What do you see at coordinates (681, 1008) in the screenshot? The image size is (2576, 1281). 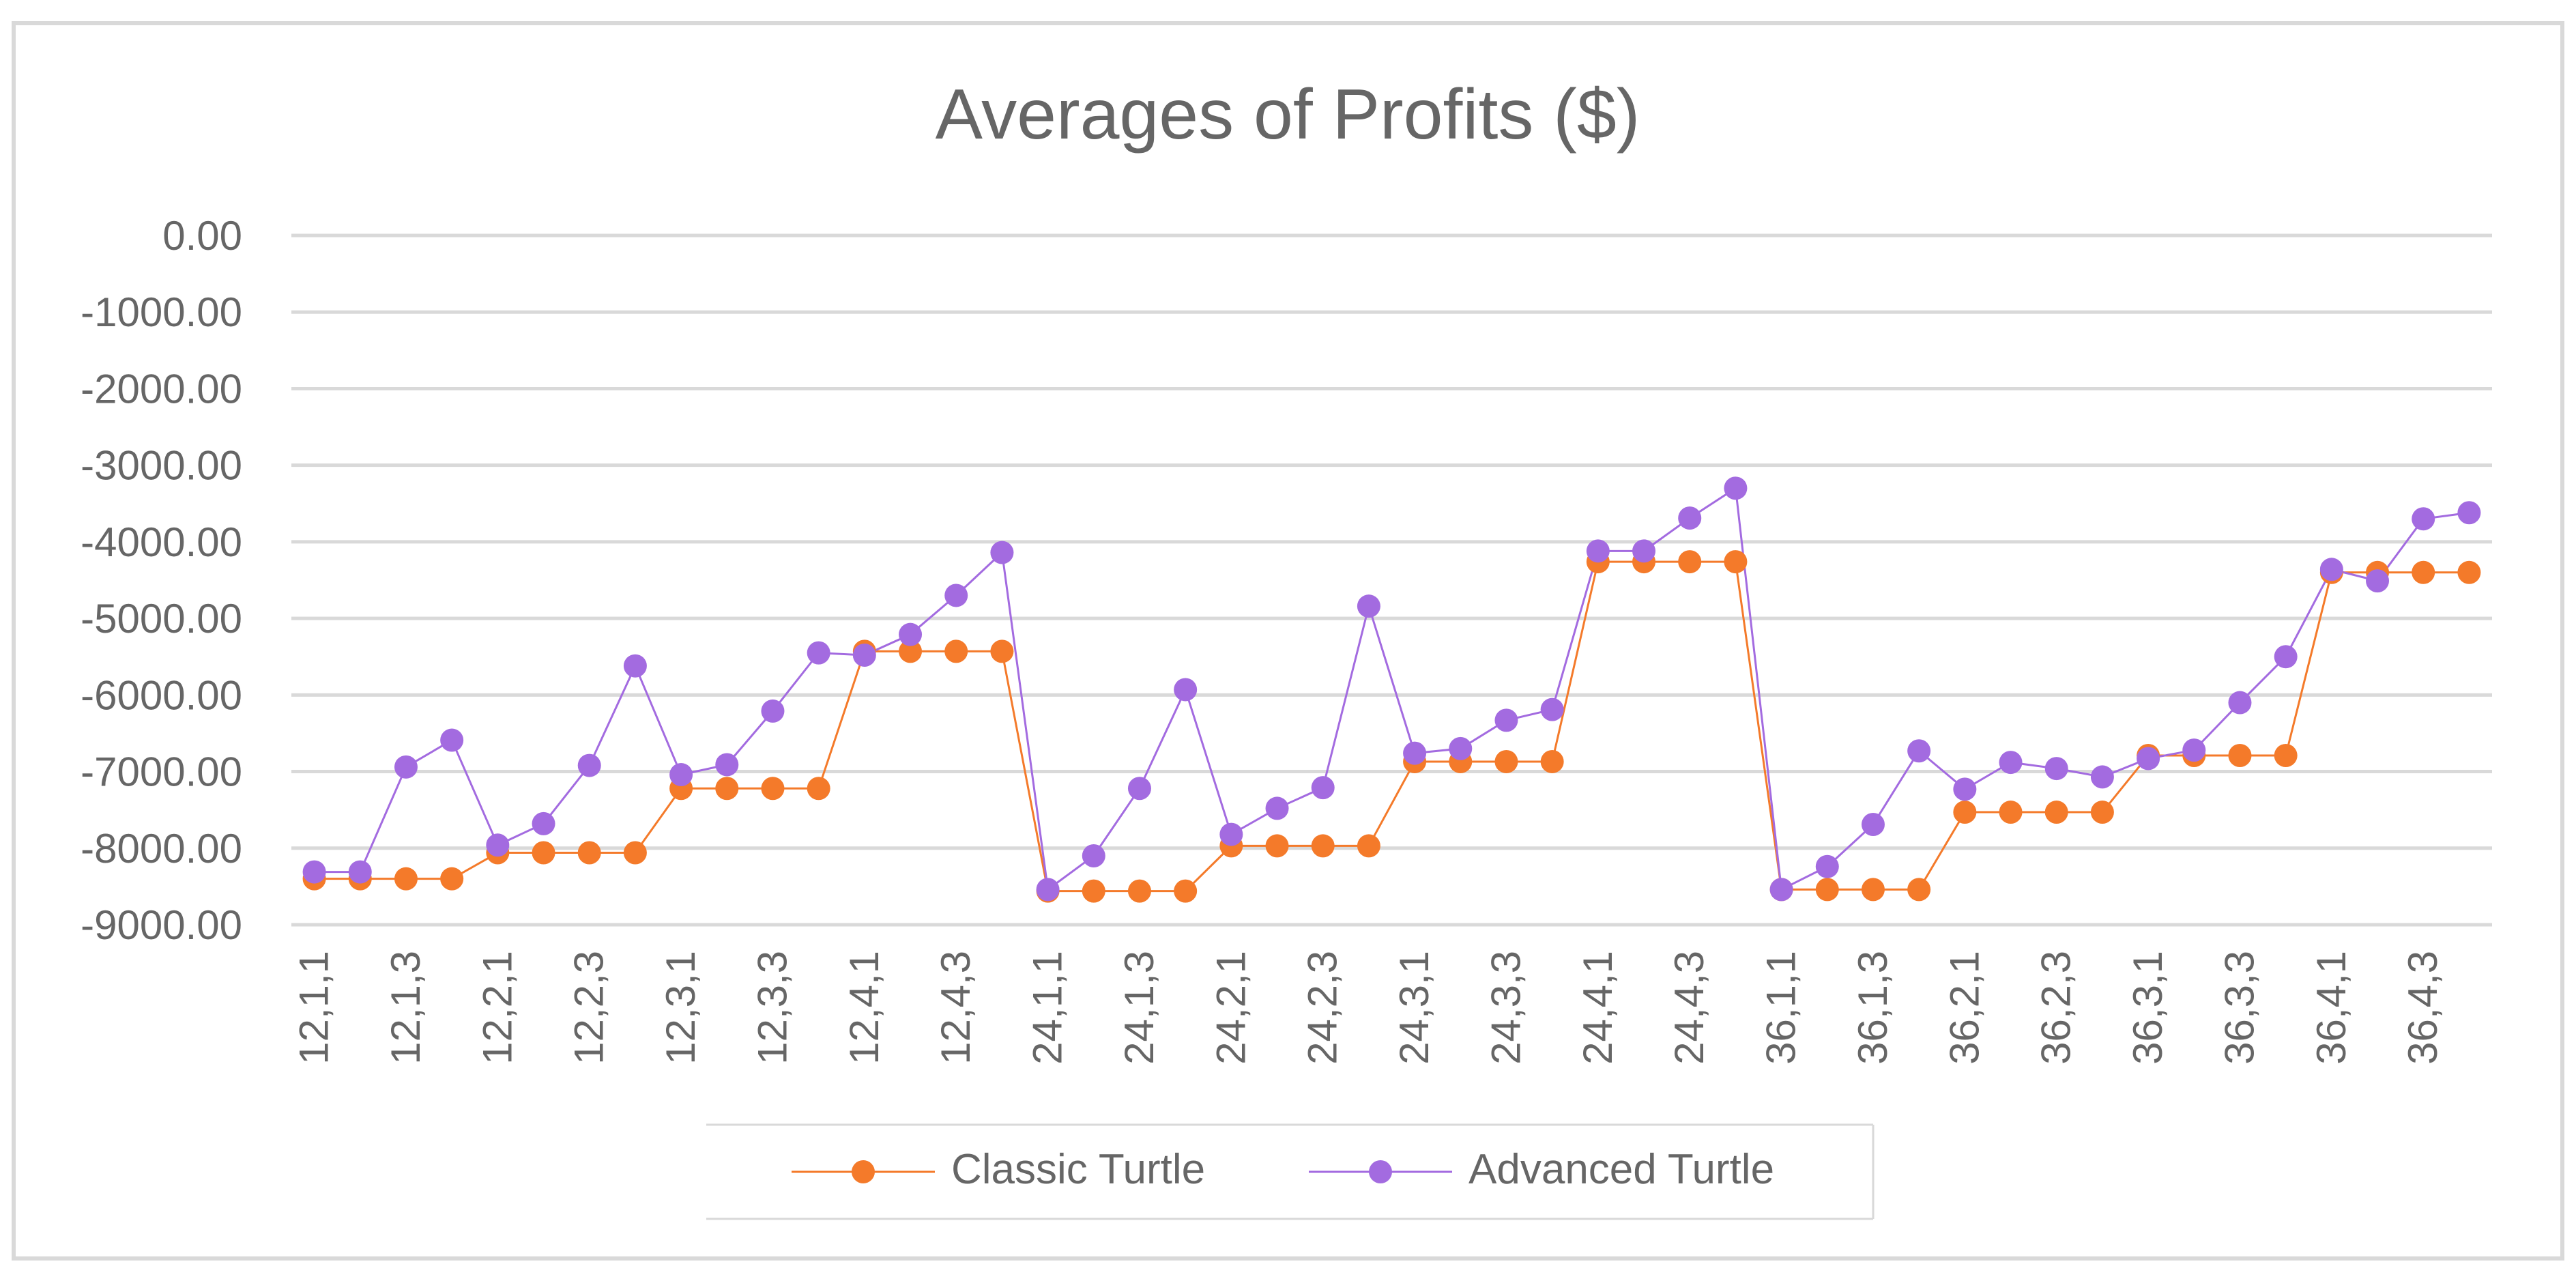 I see `x-tick-label: 12,3,1` at bounding box center [681, 1008].